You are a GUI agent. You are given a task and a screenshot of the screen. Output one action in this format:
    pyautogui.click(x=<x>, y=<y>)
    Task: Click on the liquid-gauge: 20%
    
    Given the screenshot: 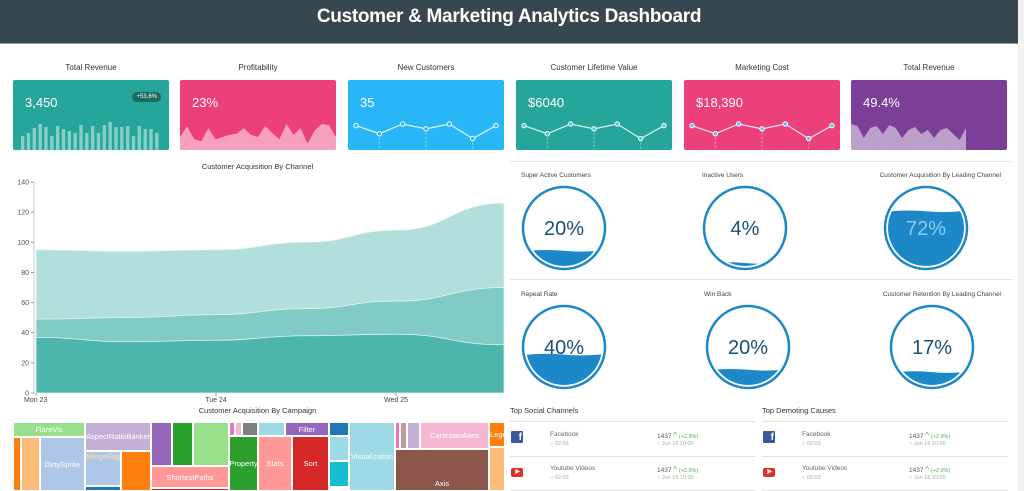 What is the action you would take?
    pyautogui.click(x=748, y=347)
    